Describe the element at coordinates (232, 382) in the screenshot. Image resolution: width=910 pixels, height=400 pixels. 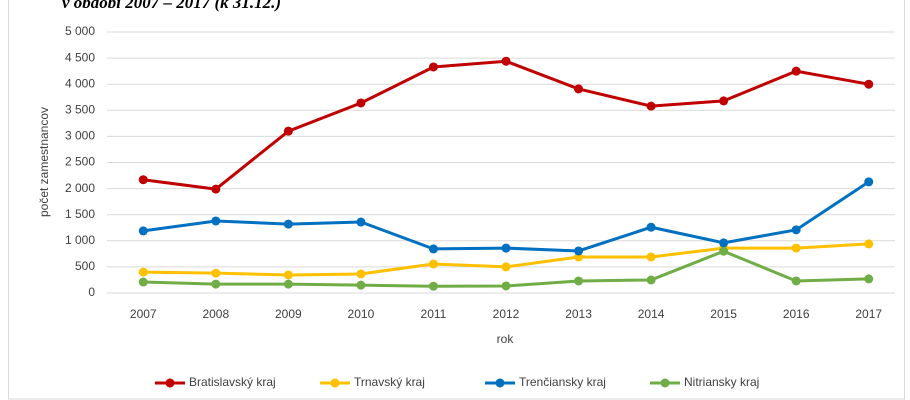
I see `legend-label: Bratislavský kraj` at that location.